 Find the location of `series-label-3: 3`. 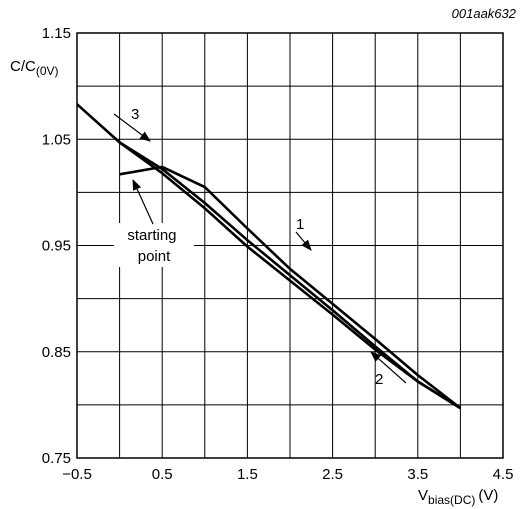

series-label-3: 3 is located at coordinates (135, 114).